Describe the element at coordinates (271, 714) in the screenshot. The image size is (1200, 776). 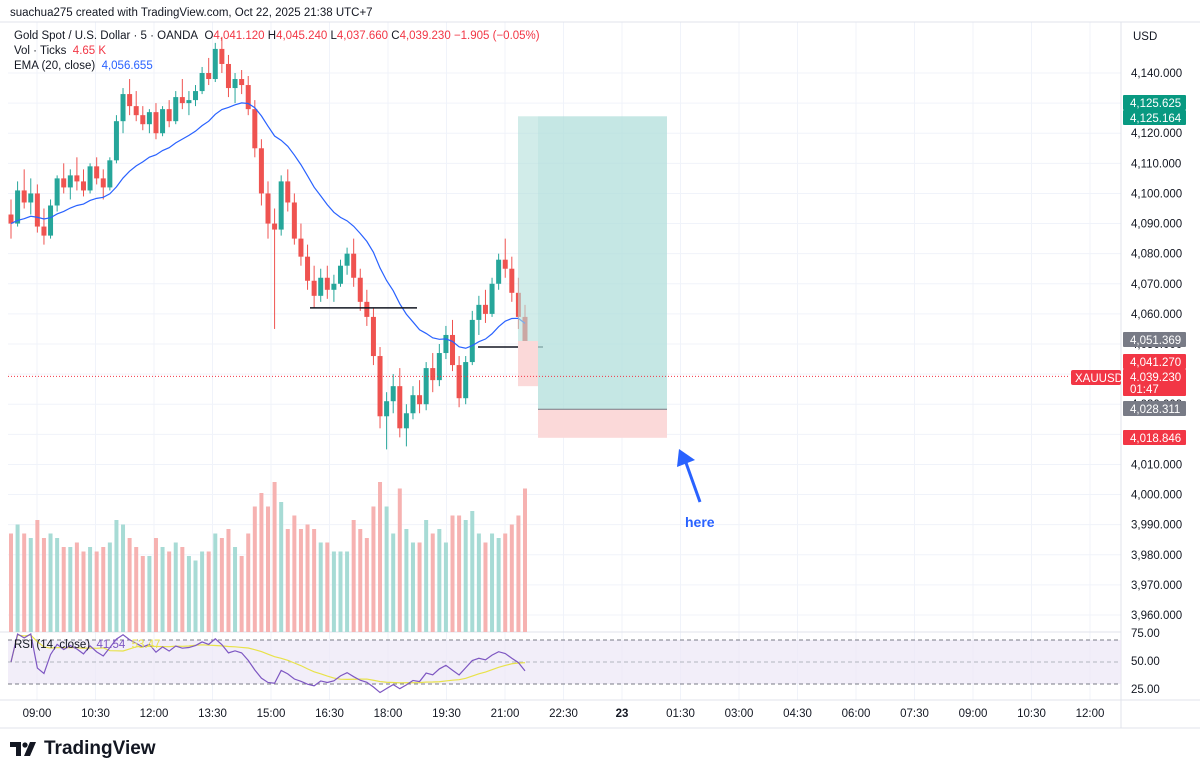
I see `time-tick-label: 15:00` at that location.